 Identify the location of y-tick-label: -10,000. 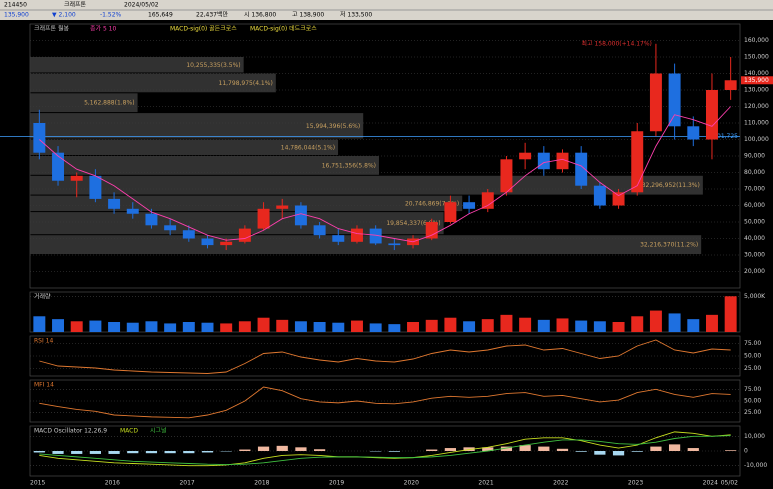
(755, 465).